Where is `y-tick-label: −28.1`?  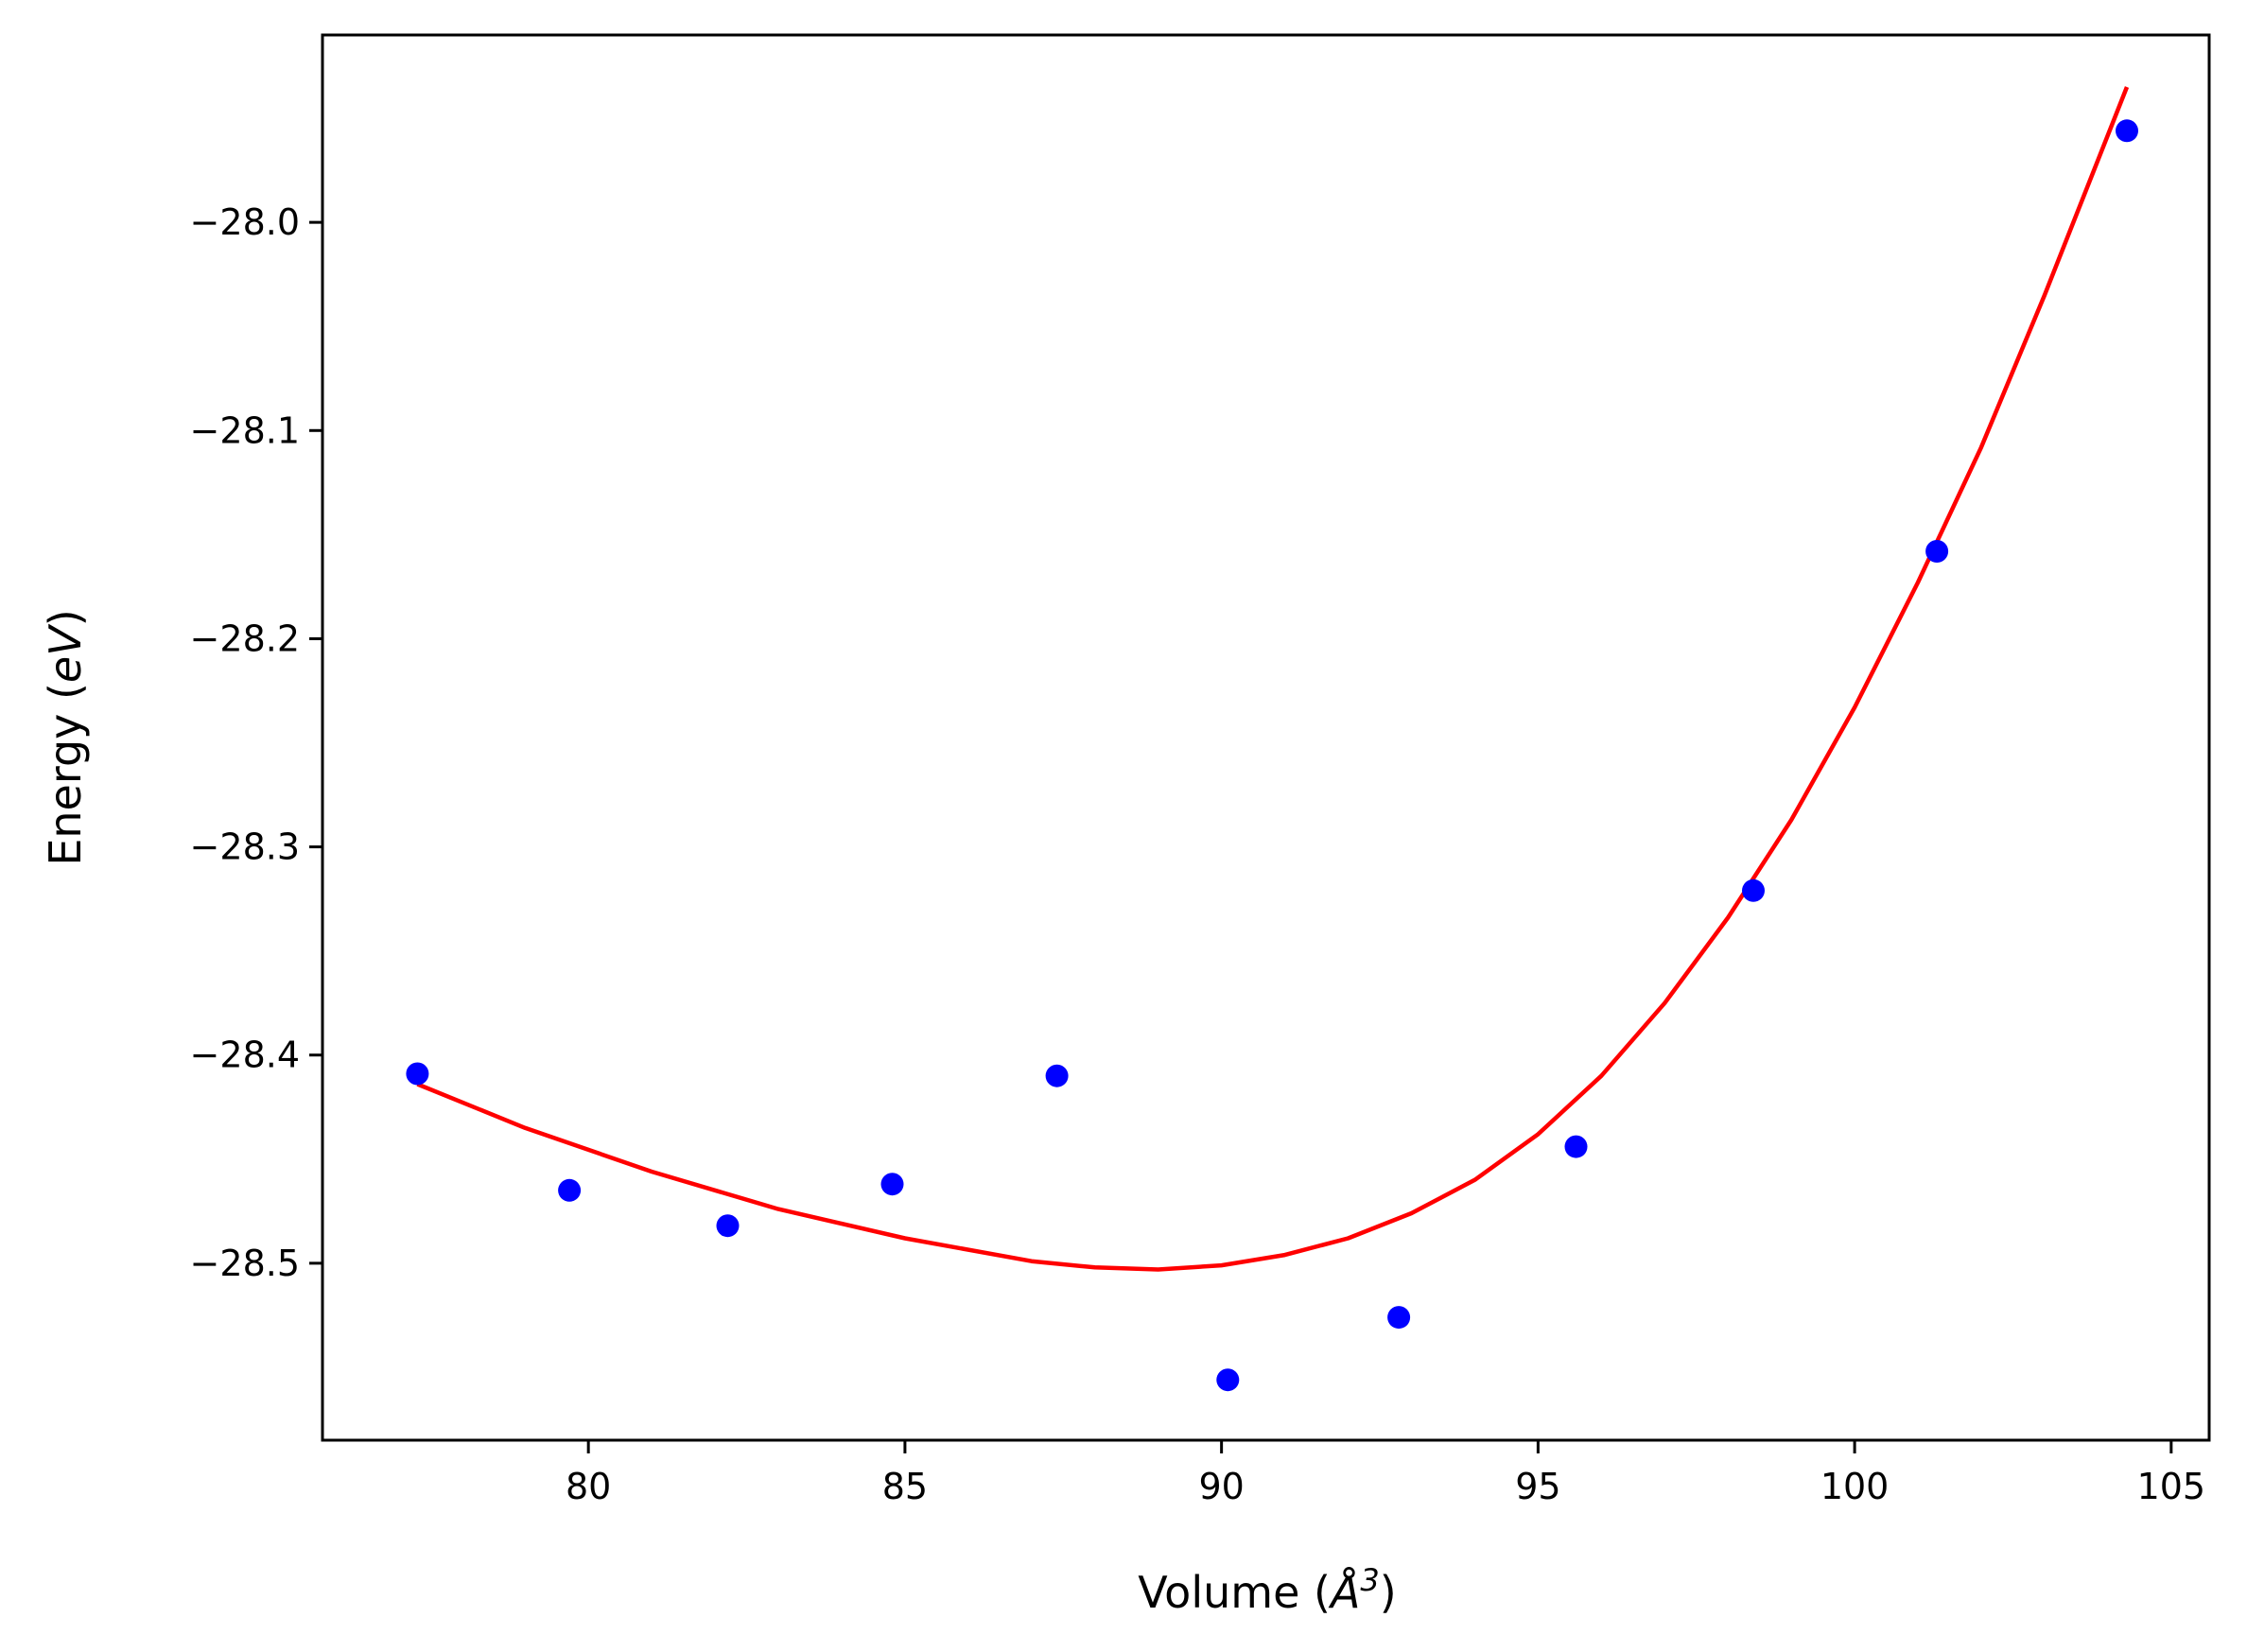 y-tick-label: −28.1 is located at coordinates (245, 430).